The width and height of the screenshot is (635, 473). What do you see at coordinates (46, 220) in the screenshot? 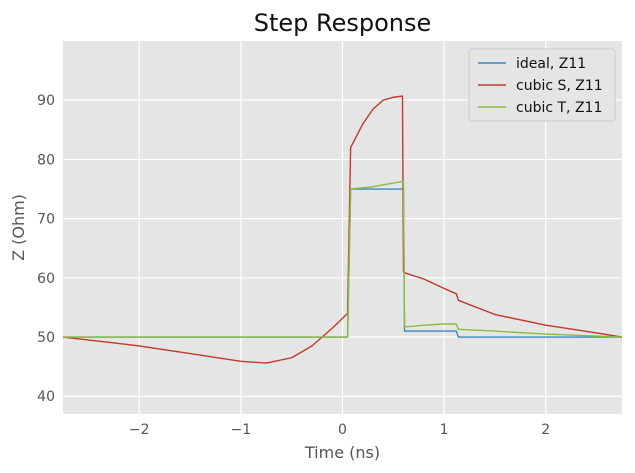
I see `y-tick-label: 70` at bounding box center [46, 220].